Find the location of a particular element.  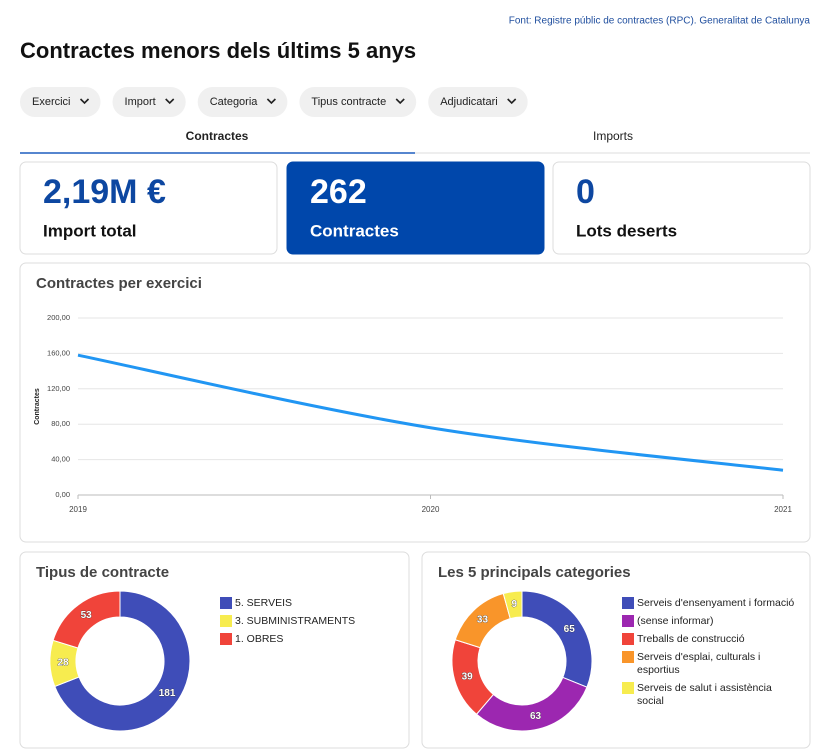

legend: 5. SERVEIS 3. SUBMINISTRAMENTS 1. OBRES is located at coordinates (309, 621).